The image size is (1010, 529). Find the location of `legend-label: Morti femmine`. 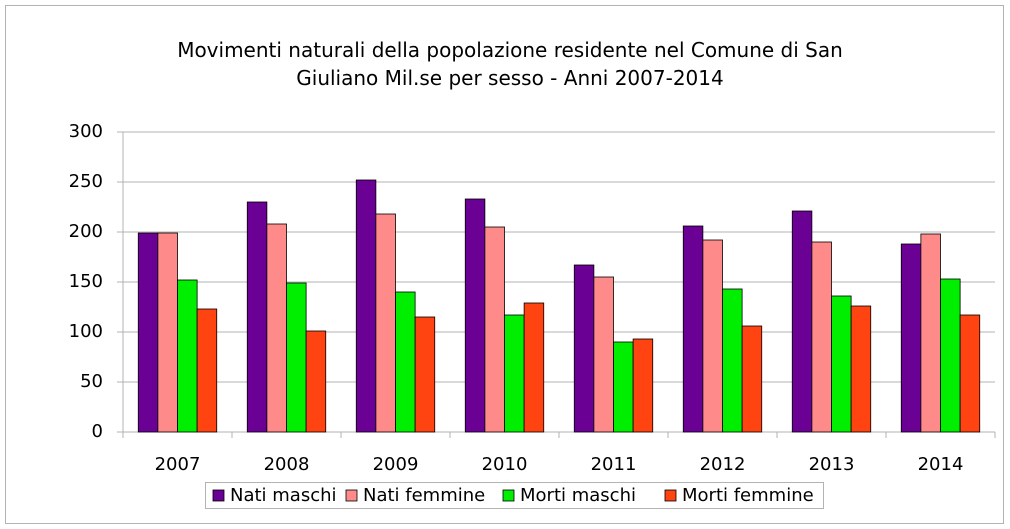

legend-label: Morti femmine is located at coordinates (748, 495).